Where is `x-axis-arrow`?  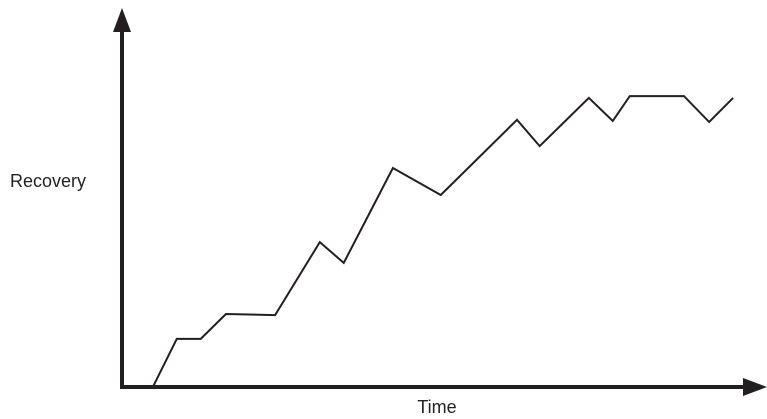
x-axis-arrow is located at coordinates (755, 387).